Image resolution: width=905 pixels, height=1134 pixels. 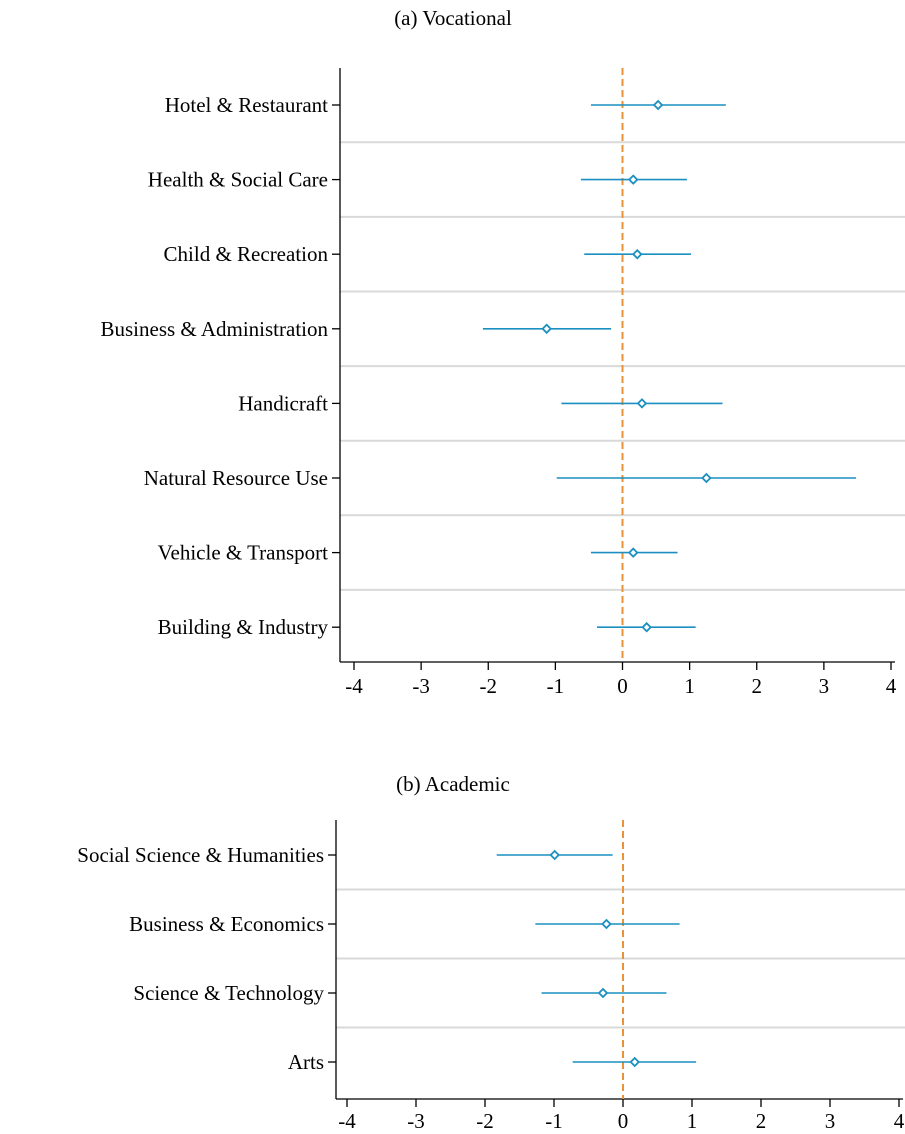 I want to click on category-label: Science & Technology, so click(x=228, y=993).